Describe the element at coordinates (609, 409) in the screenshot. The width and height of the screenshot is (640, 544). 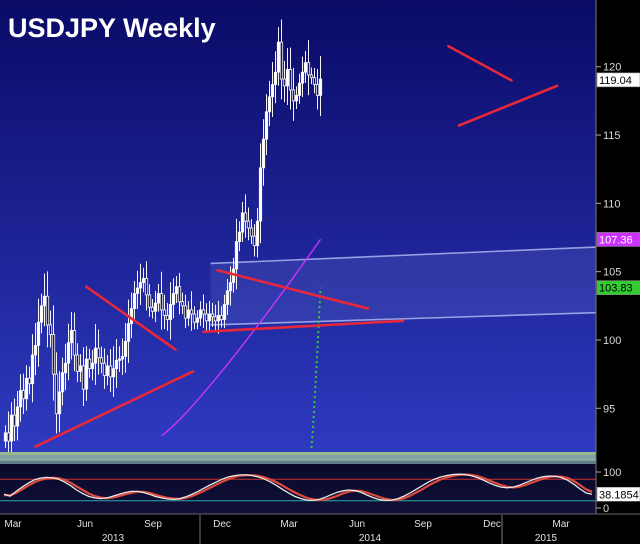
I see `y-tick-label: 95` at that location.